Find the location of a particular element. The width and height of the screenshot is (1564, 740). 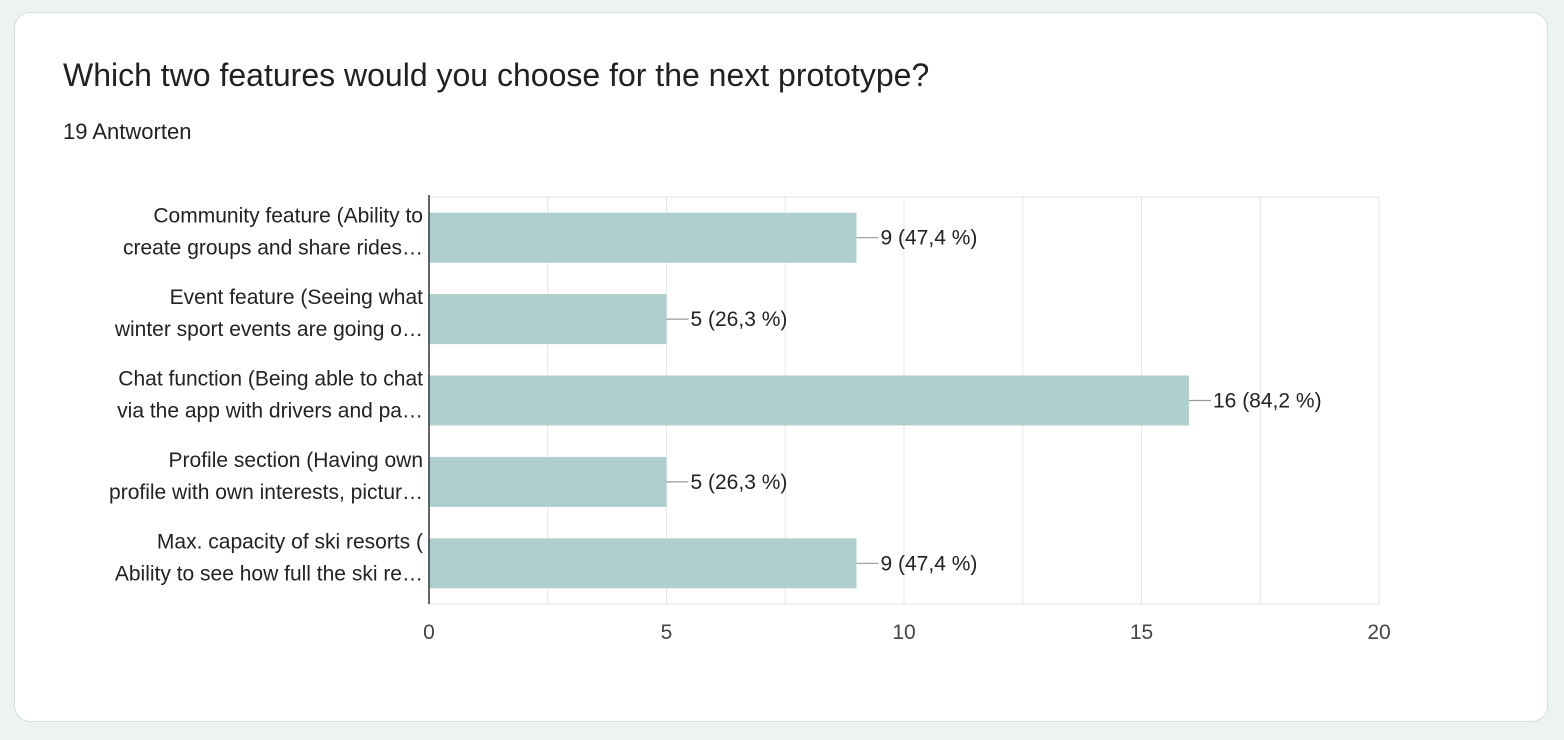

data-label: 16 (84,2 %) is located at coordinates (1267, 401).